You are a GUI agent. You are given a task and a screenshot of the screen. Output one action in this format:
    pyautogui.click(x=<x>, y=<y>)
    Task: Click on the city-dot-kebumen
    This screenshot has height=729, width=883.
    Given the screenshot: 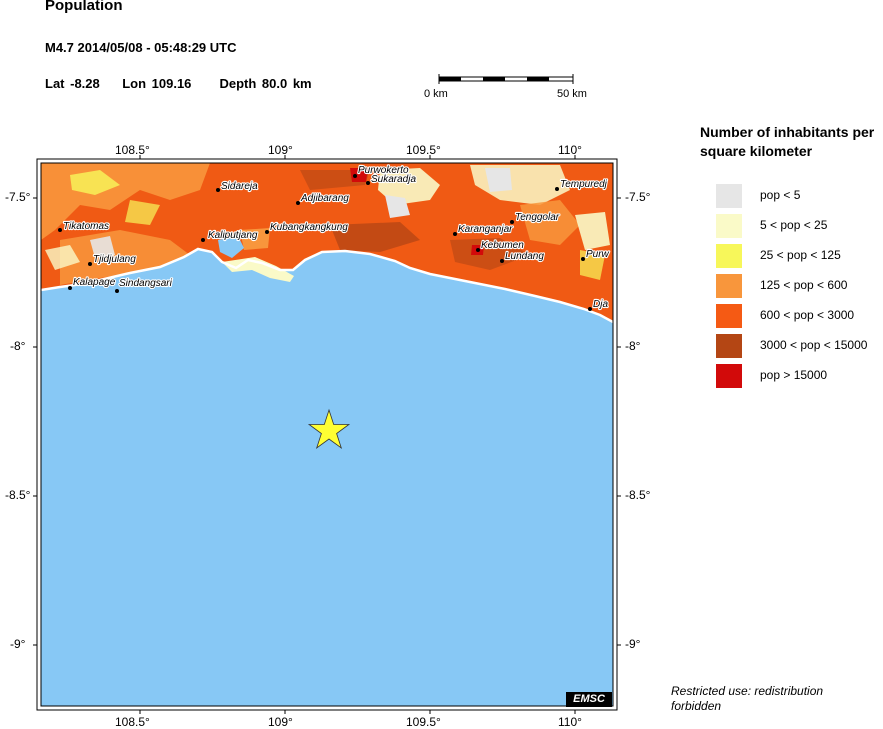 What is the action you would take?
    pyautogui.click(x=478, y=250)
    